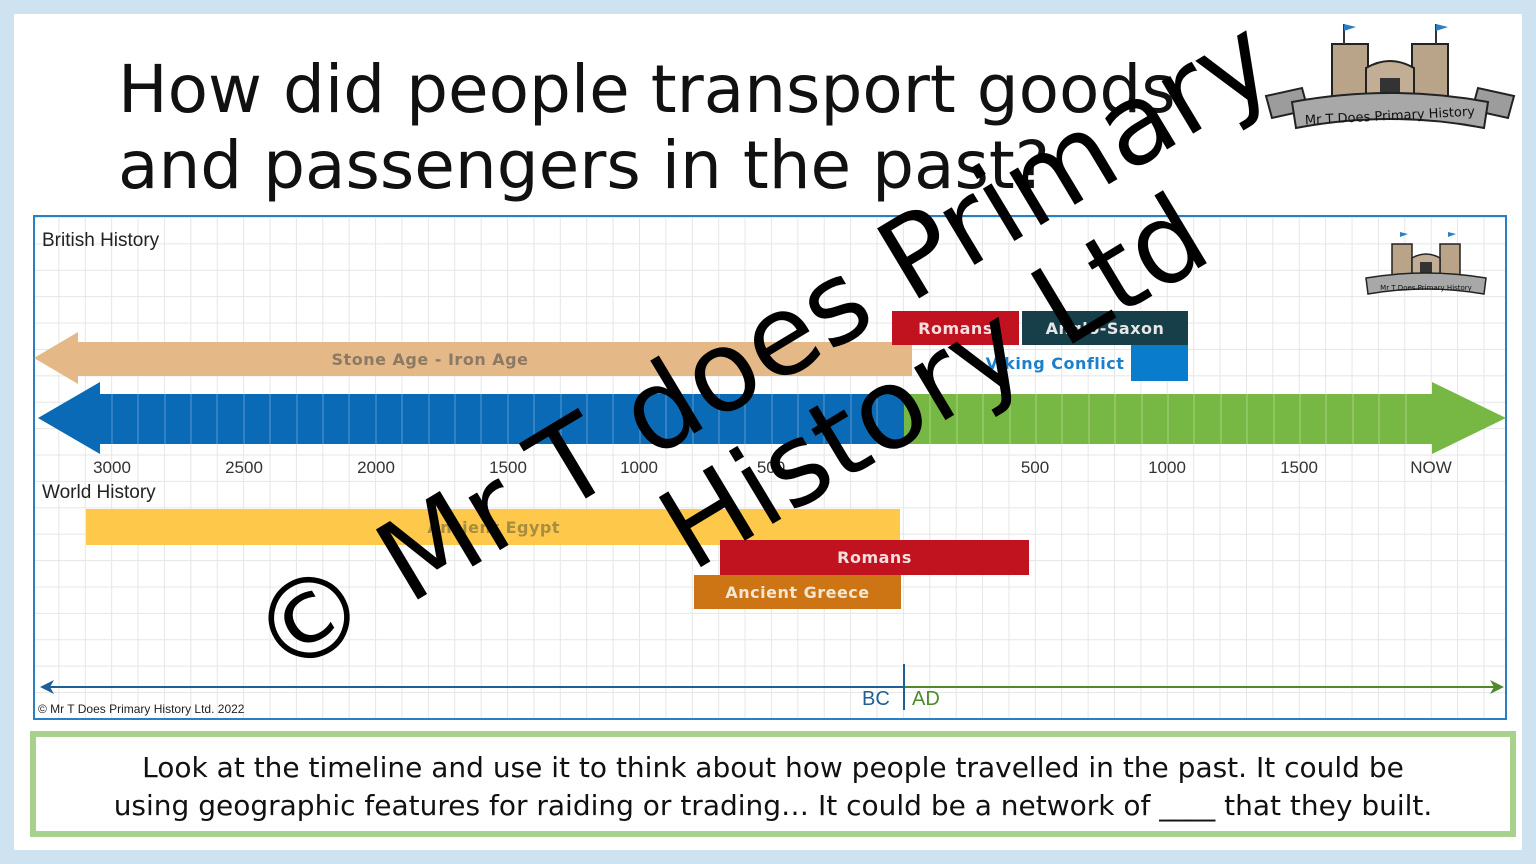 This screenshot has width=1536, height=864. What do you see at coordinates (244, 467) in the screenshot?
I see `tick-2500bc: 2500` at bounding box center [244, 467].